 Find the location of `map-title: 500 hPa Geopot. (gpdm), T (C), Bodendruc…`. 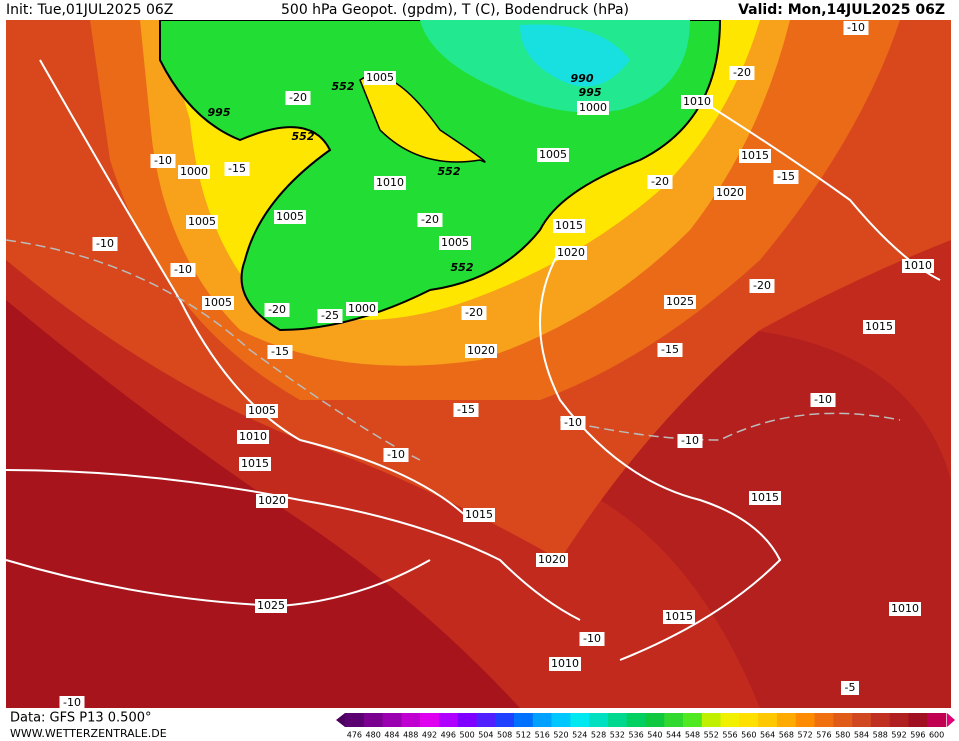

map-title: 500 hPa Geopot. (gpdm), T (C), Bodendruc… is located at coordinates (455, 10).